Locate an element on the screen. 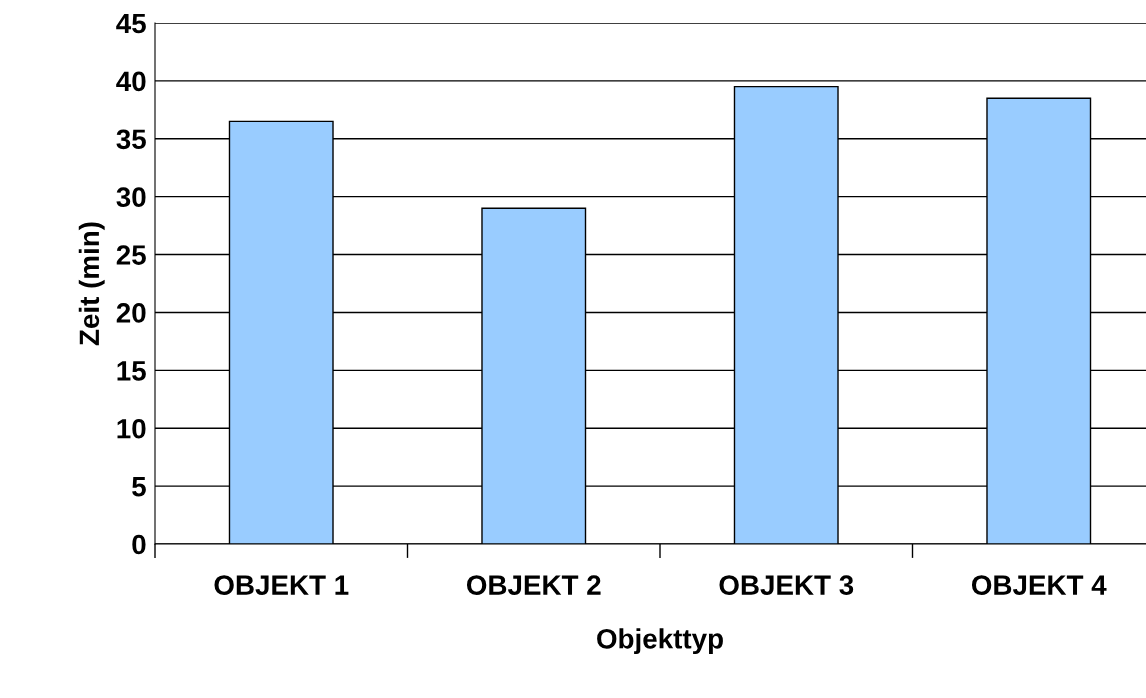 The image size is (1146, 698). x-tick-label: OBJEKT 4 is located at coordinates (1039, 585).